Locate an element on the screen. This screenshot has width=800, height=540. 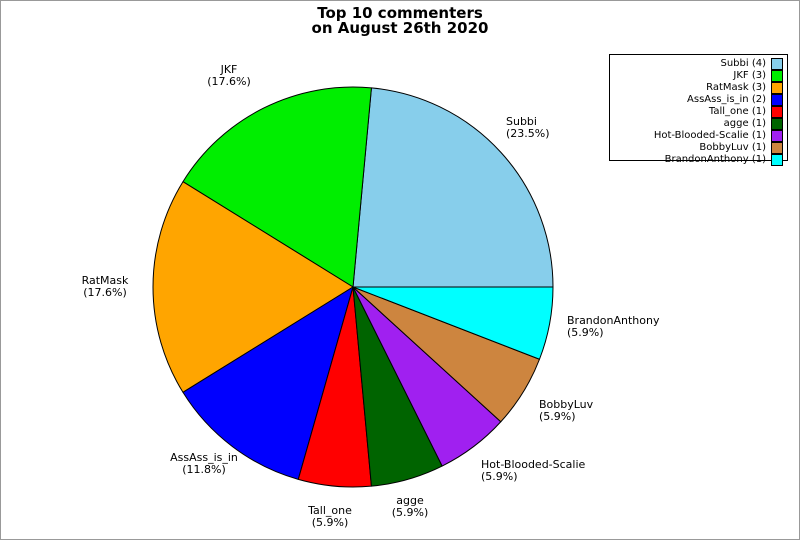
legend-item-AssAss_is_in: AssAss_is_in (2) is located at coordinates (698, 100).